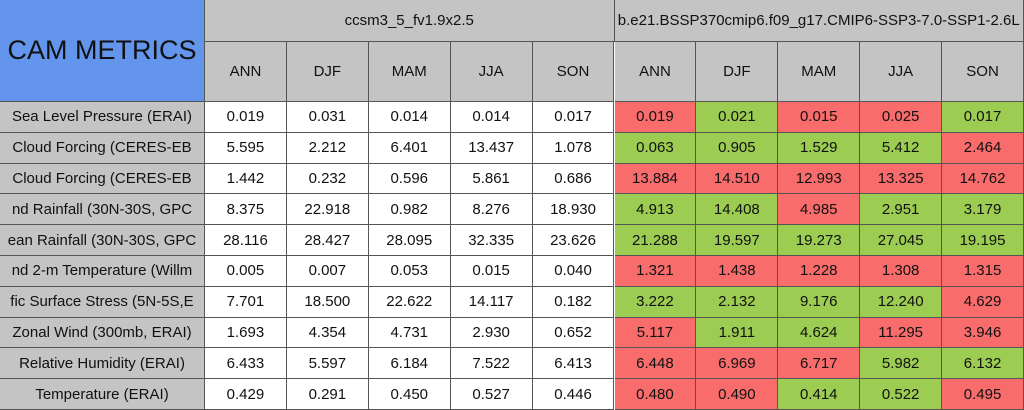 The image size is (1024, 410). I want to click on value-cell: 5.982, so click(901, 364).